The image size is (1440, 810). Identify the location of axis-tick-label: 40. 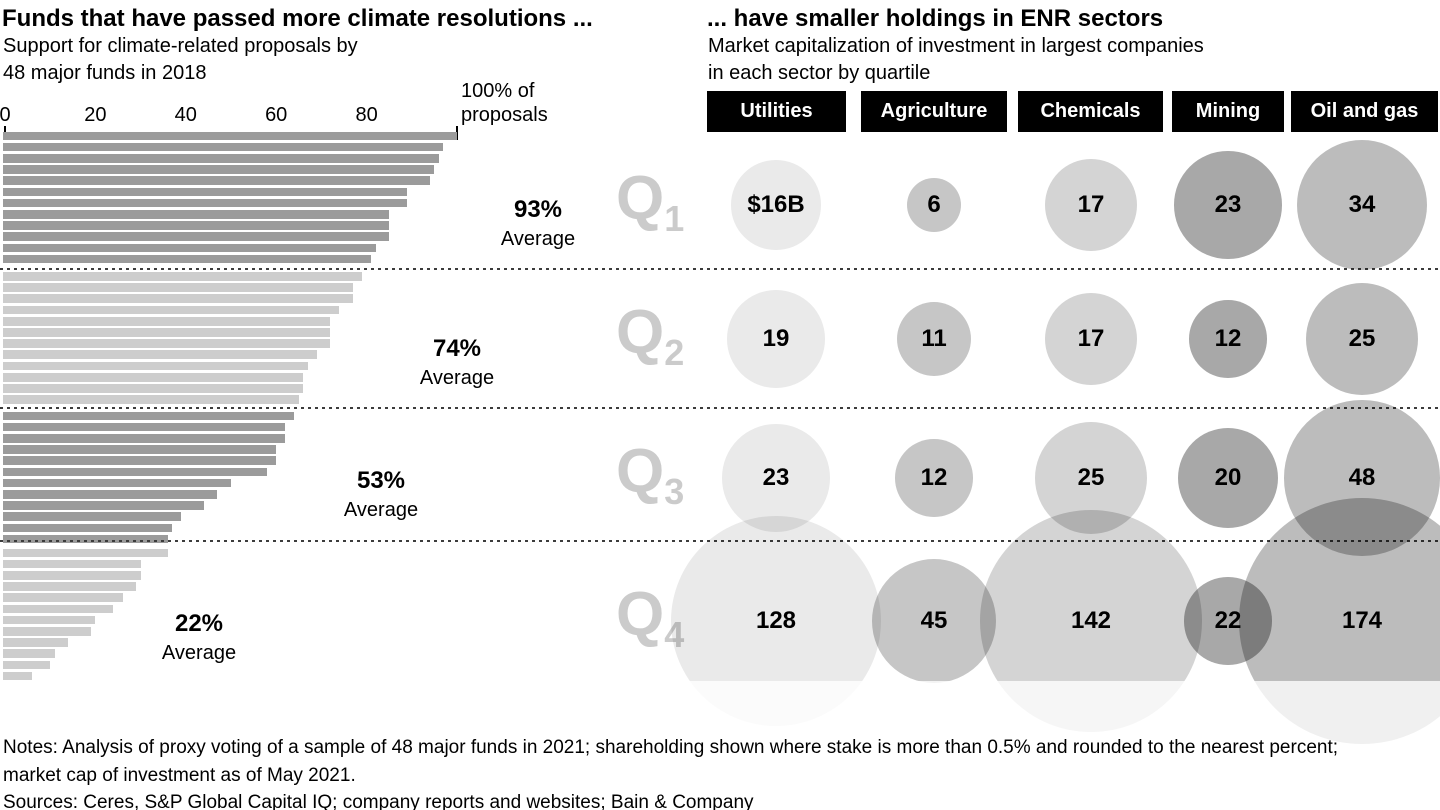
(185, 115).